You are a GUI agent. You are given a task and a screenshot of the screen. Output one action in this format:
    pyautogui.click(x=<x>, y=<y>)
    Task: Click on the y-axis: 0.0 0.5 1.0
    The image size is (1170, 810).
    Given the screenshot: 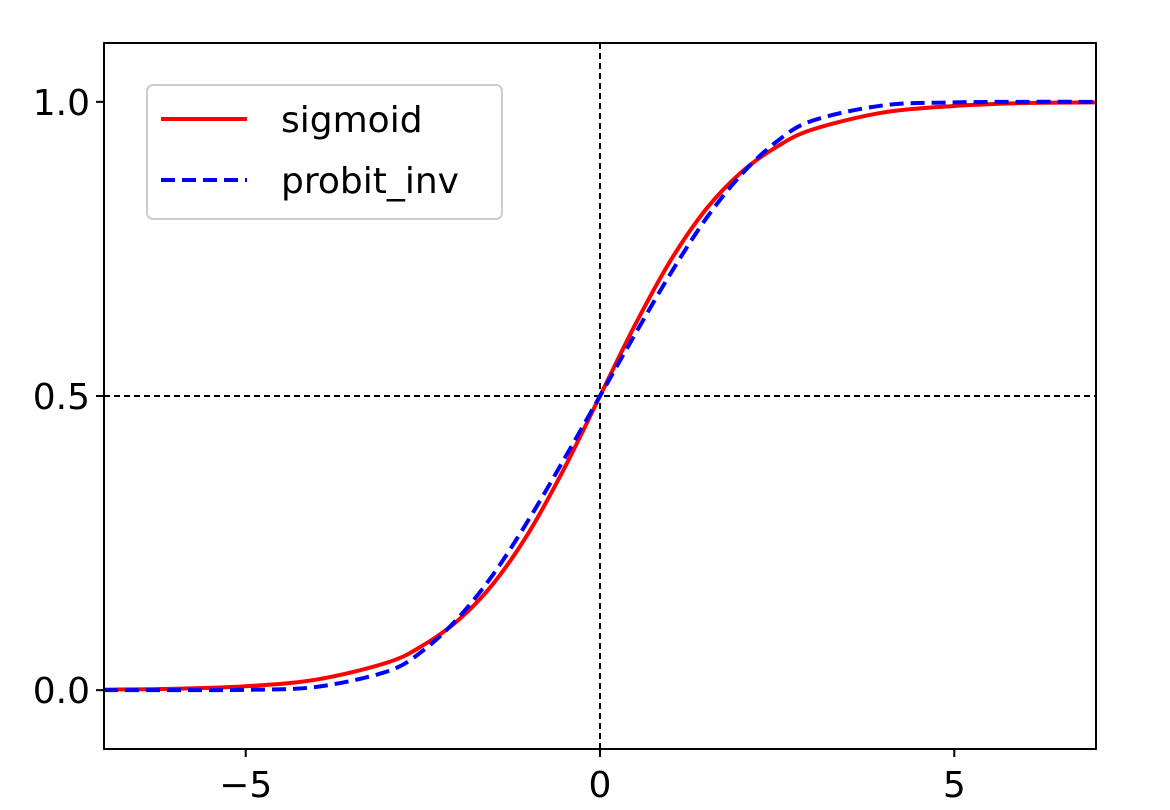 What is the action you would take?
    pyautogui.click(x=68, y=397)
    